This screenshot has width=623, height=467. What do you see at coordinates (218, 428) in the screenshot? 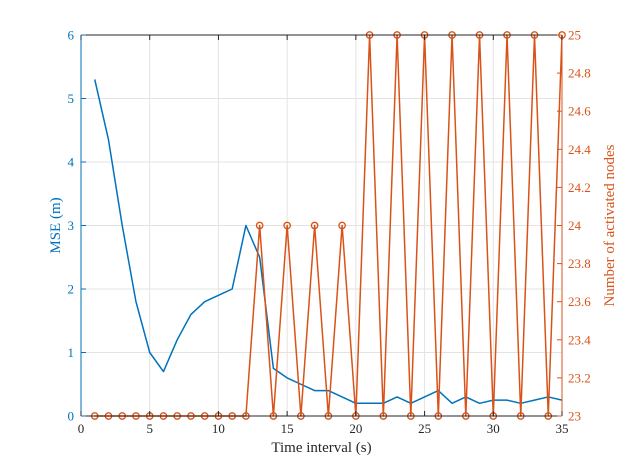
I see `x-tick-label: 10` at bounding box center [218, 428].